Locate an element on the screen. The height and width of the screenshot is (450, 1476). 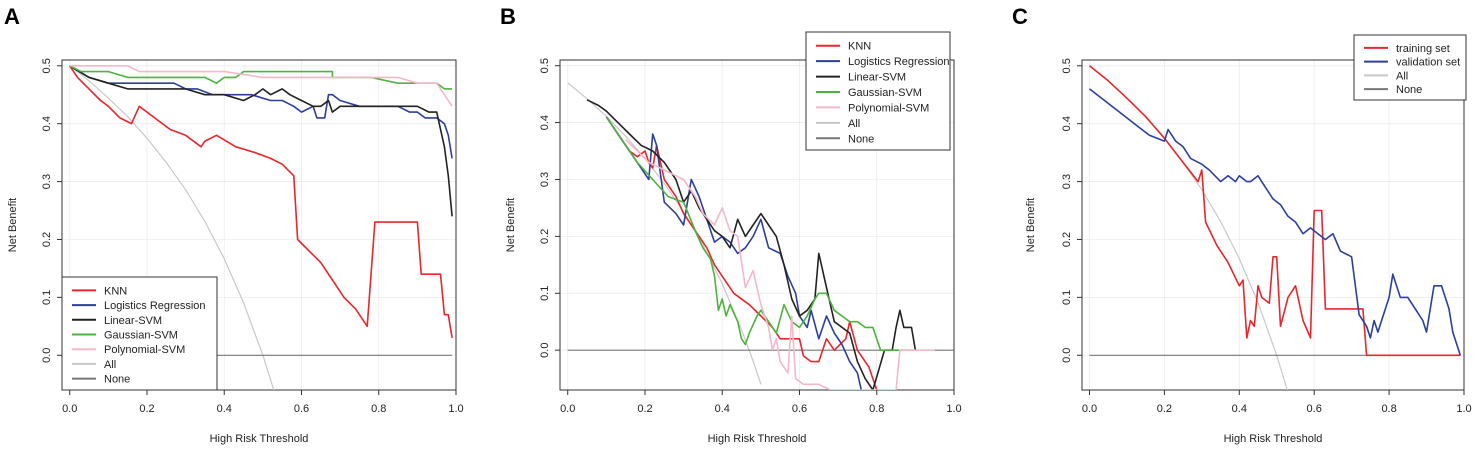
series-line-knn is located at coordinates (741, 253).